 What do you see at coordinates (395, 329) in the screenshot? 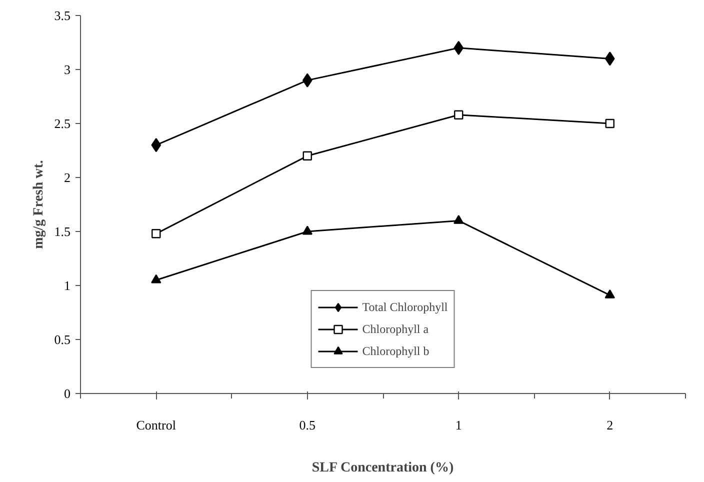
I see `legend-label: Chlorophyll a` at bounding box center [395, 329].